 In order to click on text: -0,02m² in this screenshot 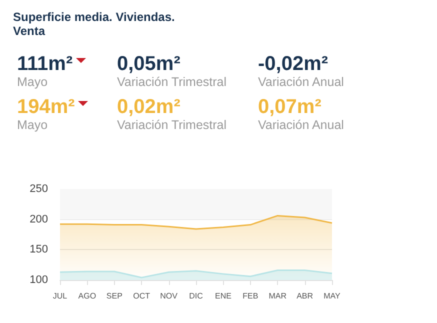, I will do `click(294, 64)`.